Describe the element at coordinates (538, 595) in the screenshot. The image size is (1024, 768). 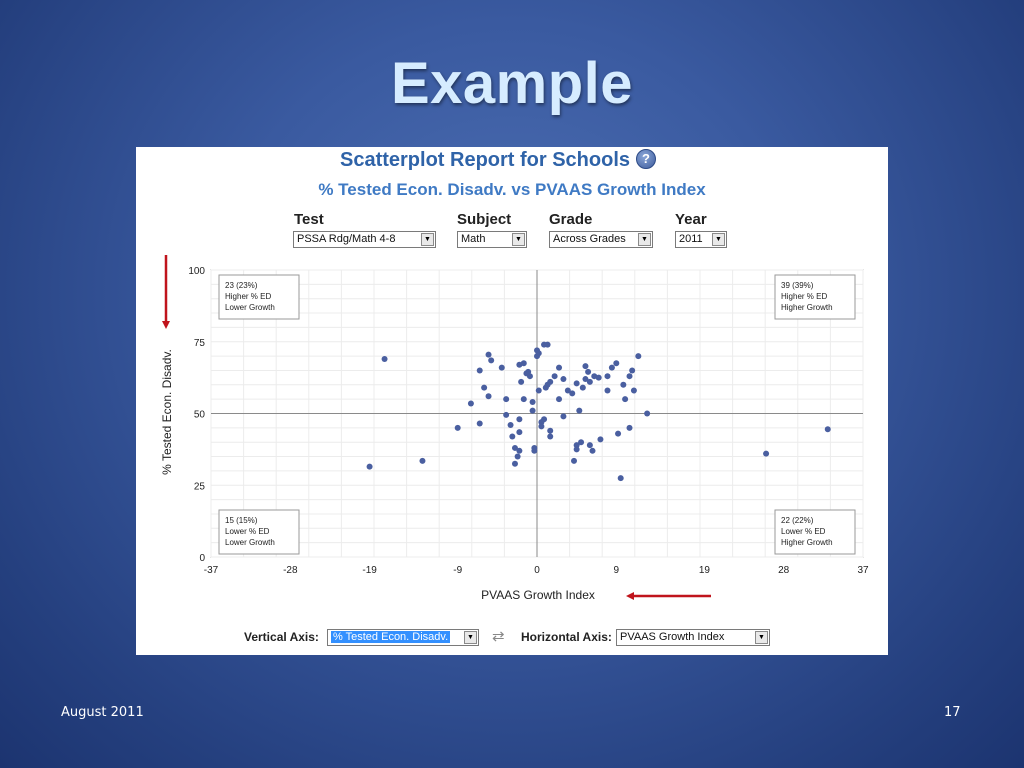
I see `x-axis-label: PVAAS Growth Index` at that location.